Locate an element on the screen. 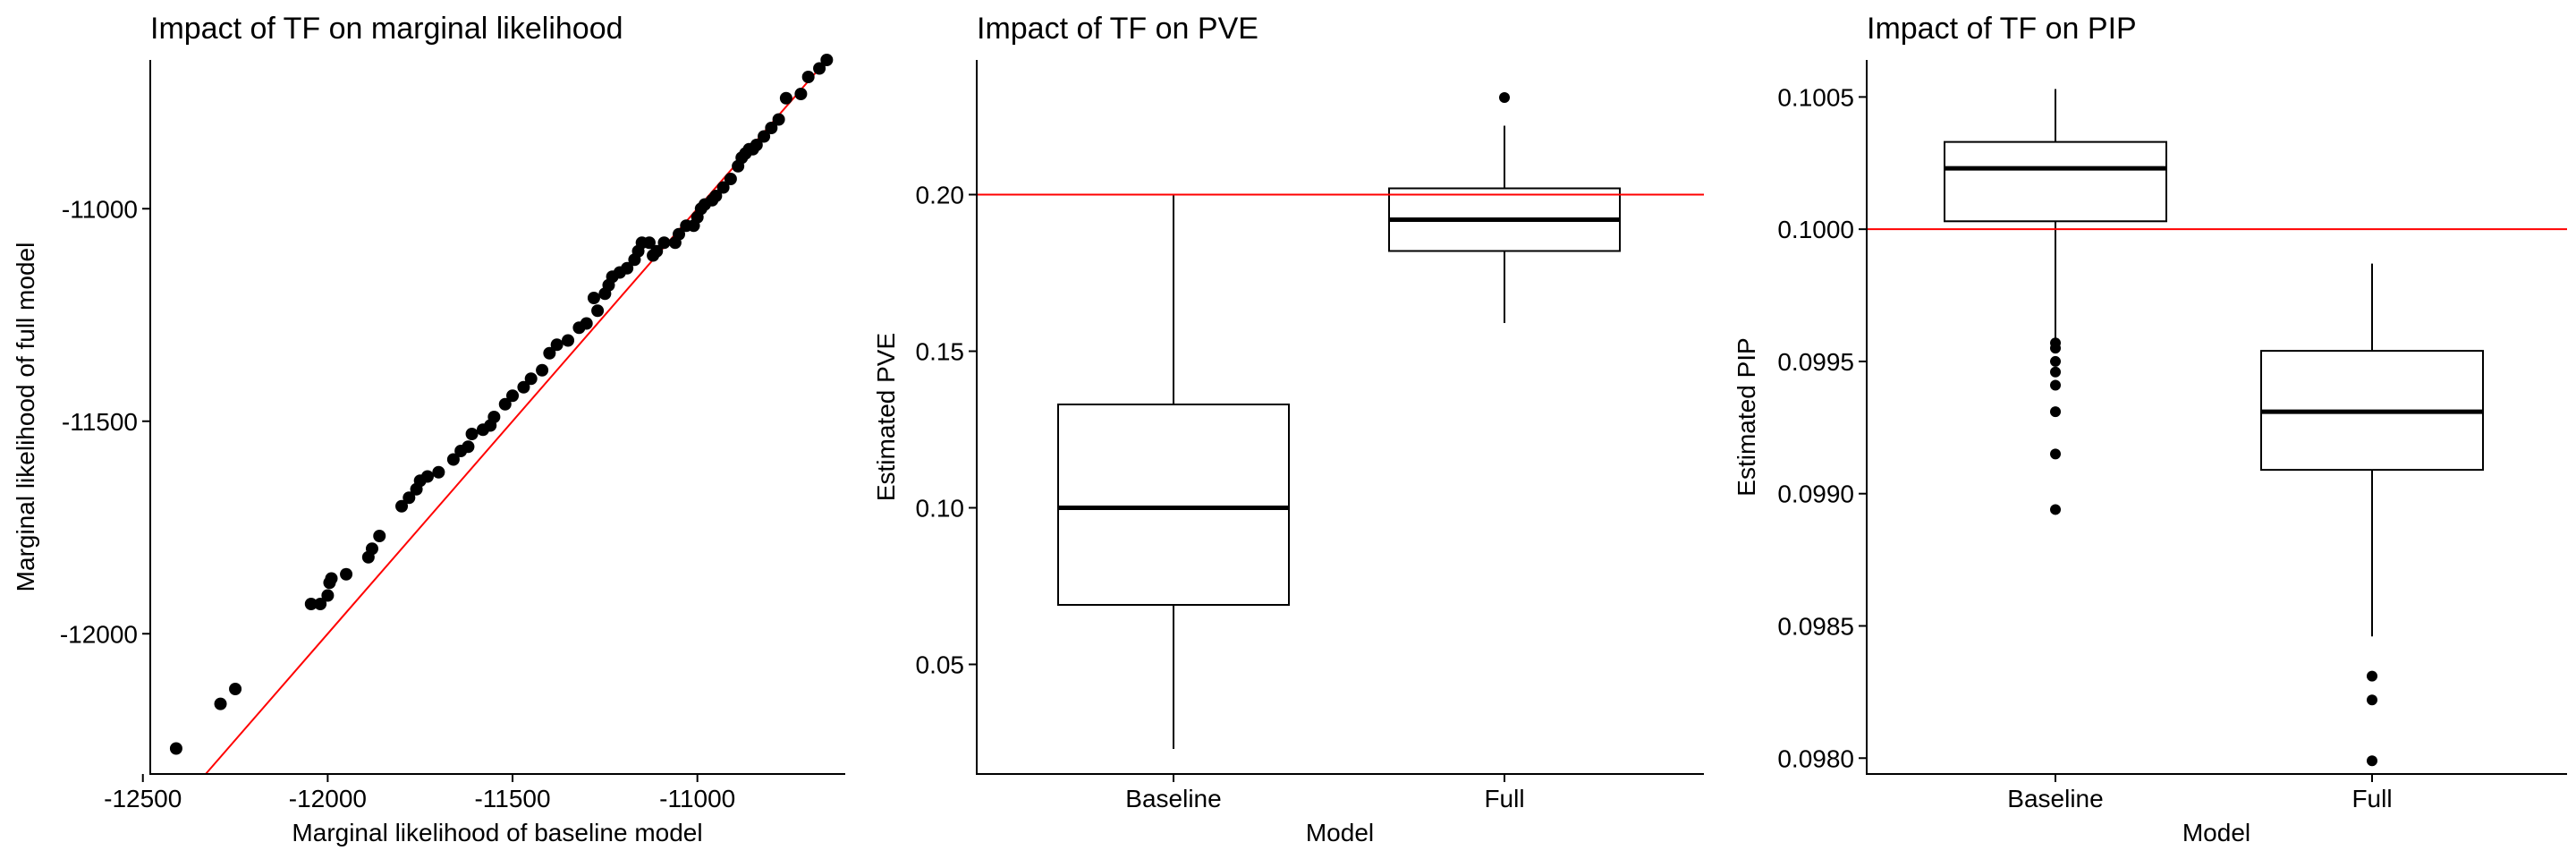  x-tick-label: -12500 is located at coordinates (143, 798).